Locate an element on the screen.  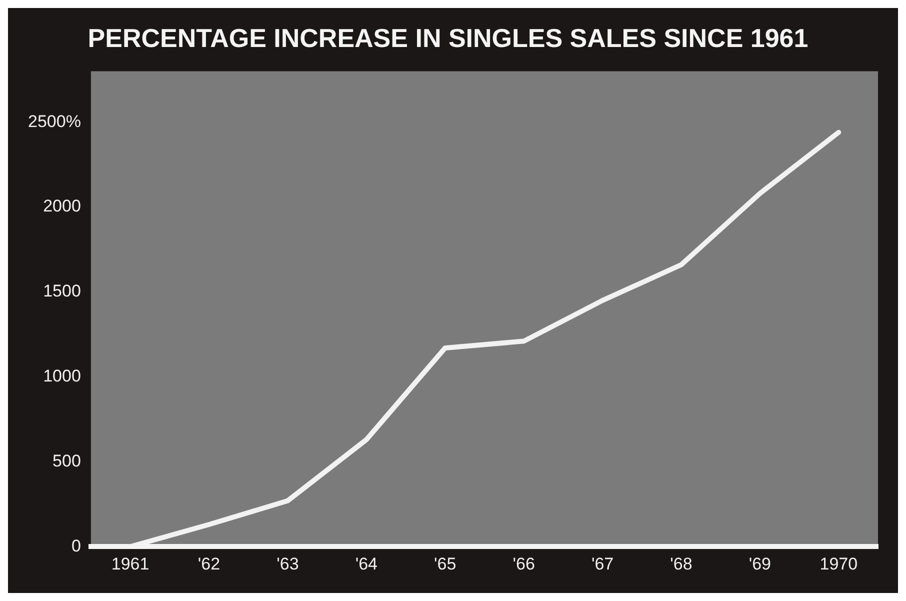
x-tick-label: '62 is located at coordinates (209, 564).